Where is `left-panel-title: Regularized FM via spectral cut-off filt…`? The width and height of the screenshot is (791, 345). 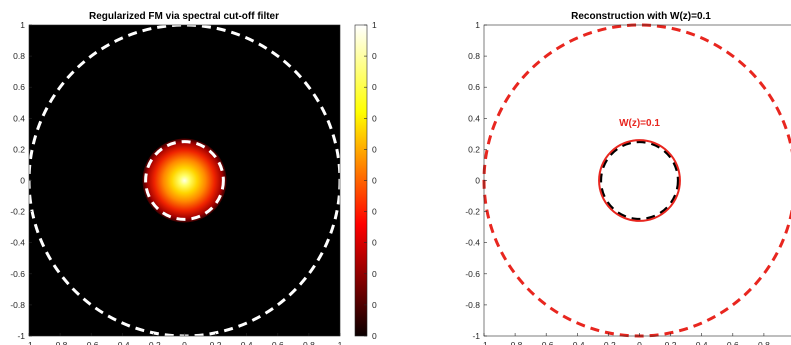
left-panel-title: Regularized FM via spectral cut-off filt… is located at coordinates (184, 16).